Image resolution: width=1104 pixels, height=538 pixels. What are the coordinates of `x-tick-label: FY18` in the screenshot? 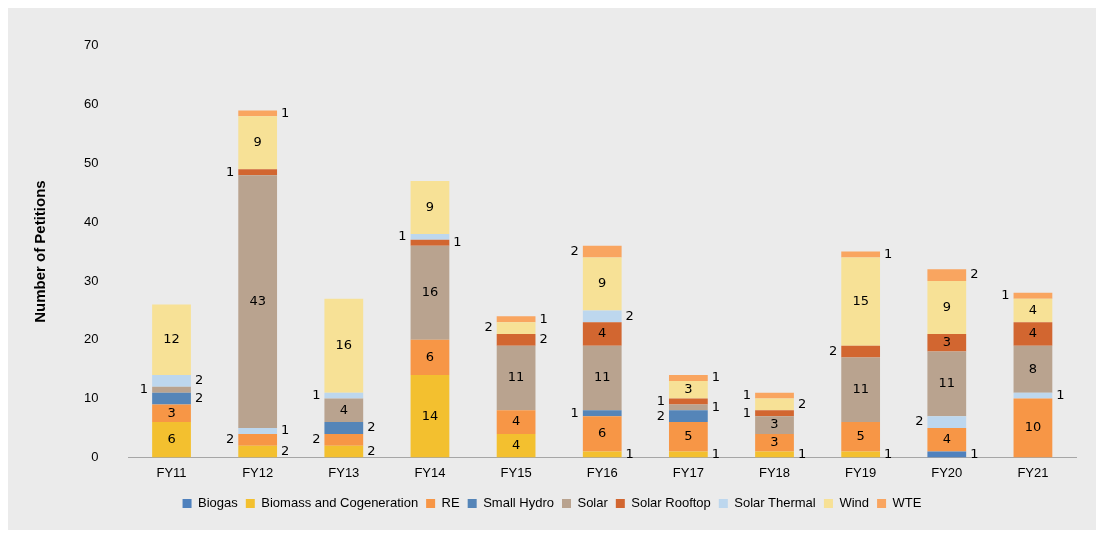 It's located at (774, 472).